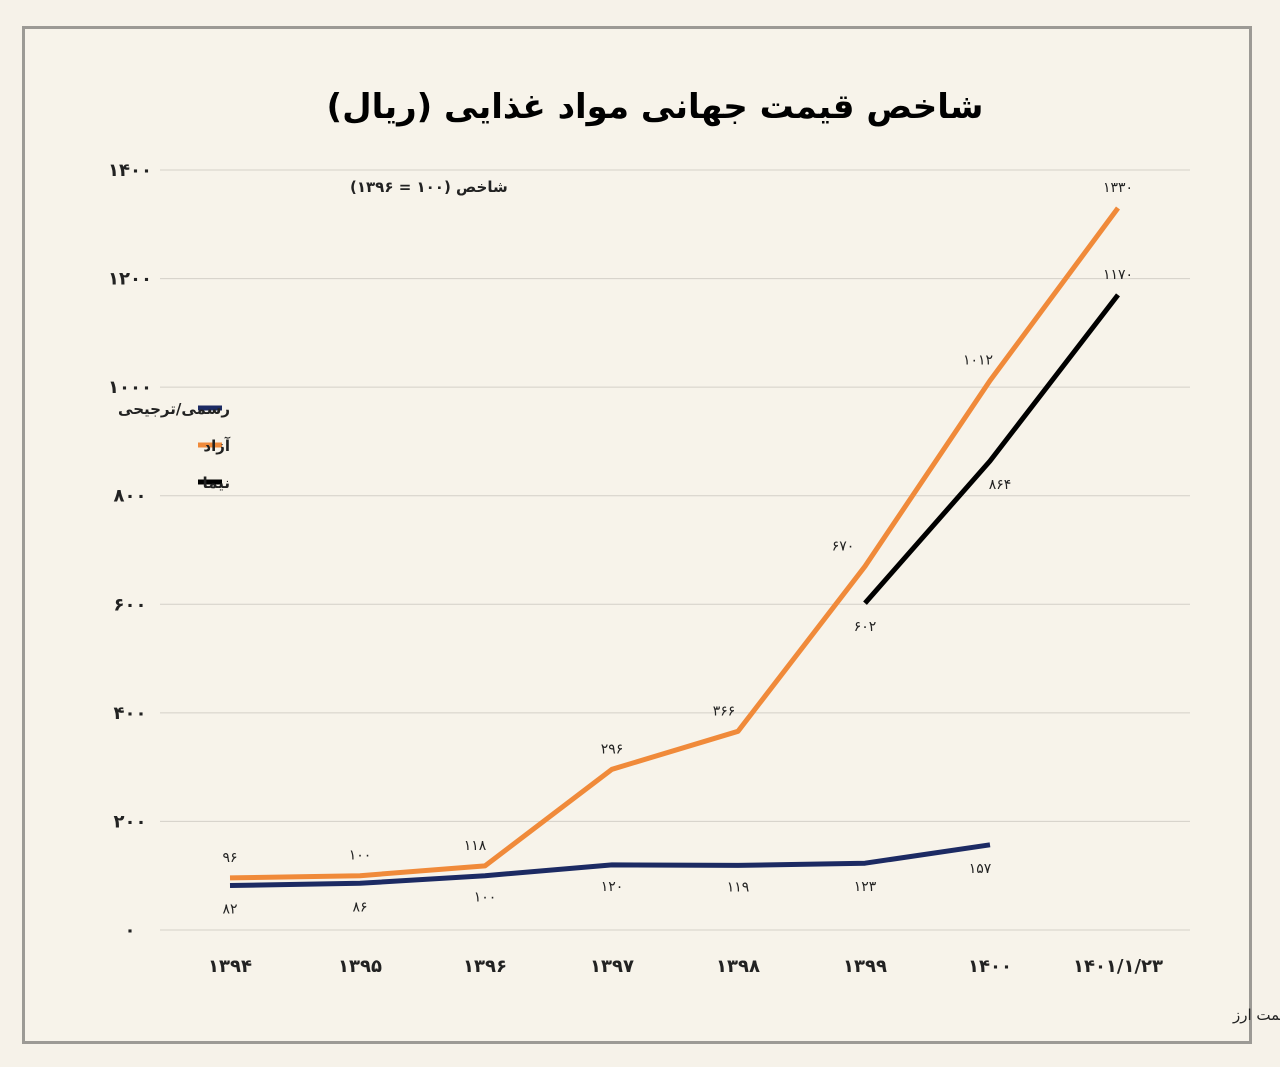 The image size is (1280, 1067). What do you see at coordinates (130, 713) in the screenshot?
I see `y-tick-label: ۴۰۰` at bounding box center [130, 713].